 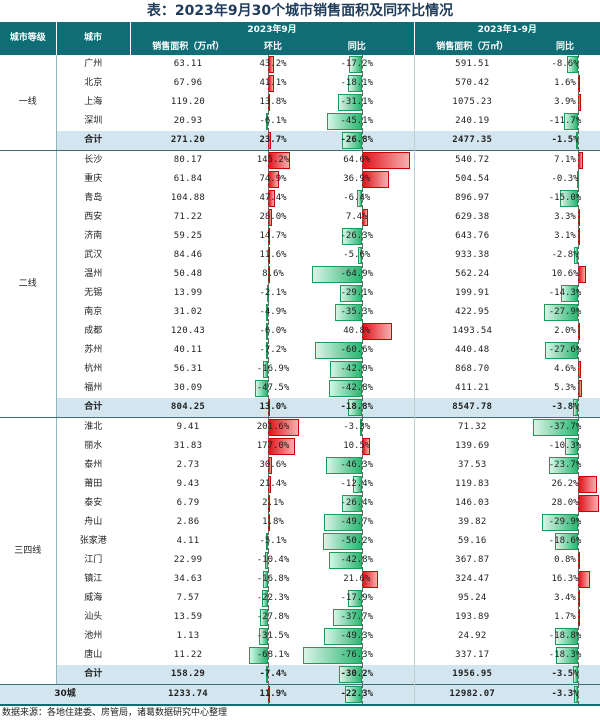 What do you see at coordinates (357, 140) in the screenshot?
I see `yoy-value: -26.8%` at bounding box center [357, 140].